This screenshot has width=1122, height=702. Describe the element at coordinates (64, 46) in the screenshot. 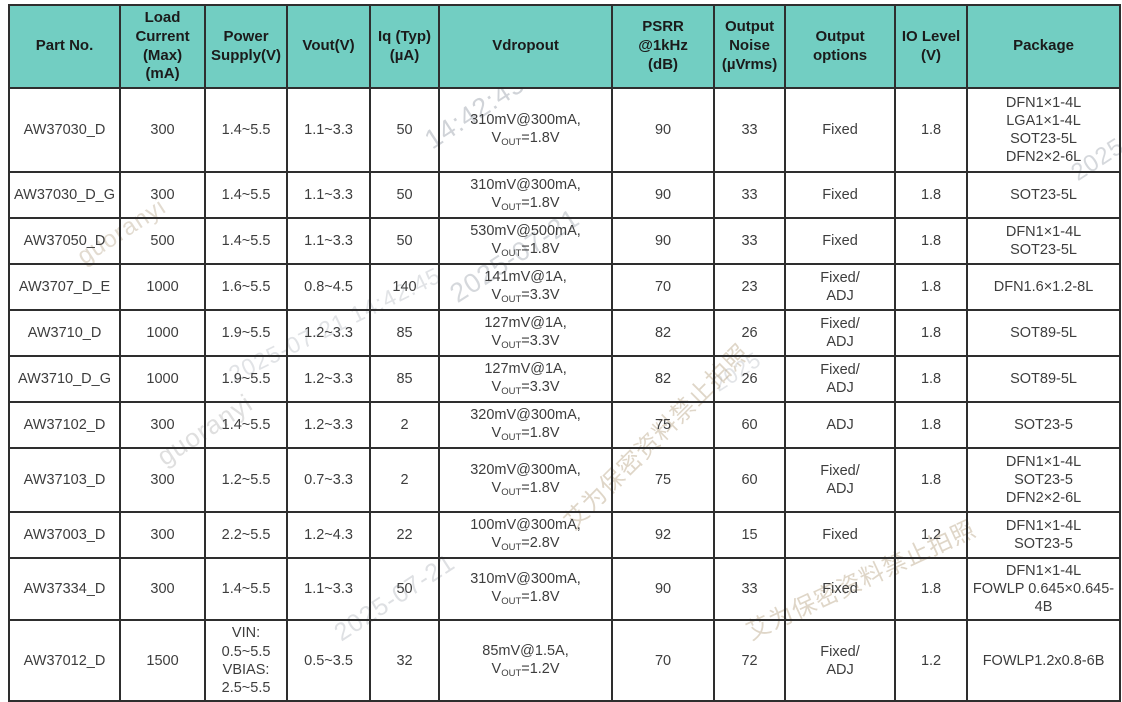

I see `column-header-part: Part No.` at that location.